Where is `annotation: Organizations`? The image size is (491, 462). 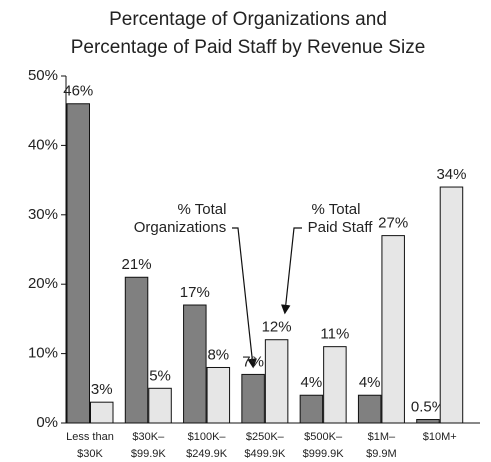
annotation: Organizations is located at coordinates (180, 227).